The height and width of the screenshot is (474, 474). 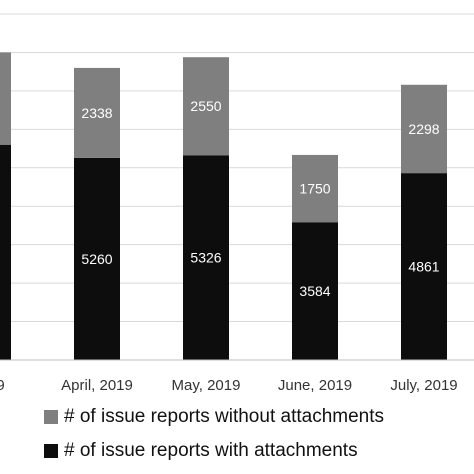 I want to click on data-label-with-attachments: 5260, so click(x=96, y=259).